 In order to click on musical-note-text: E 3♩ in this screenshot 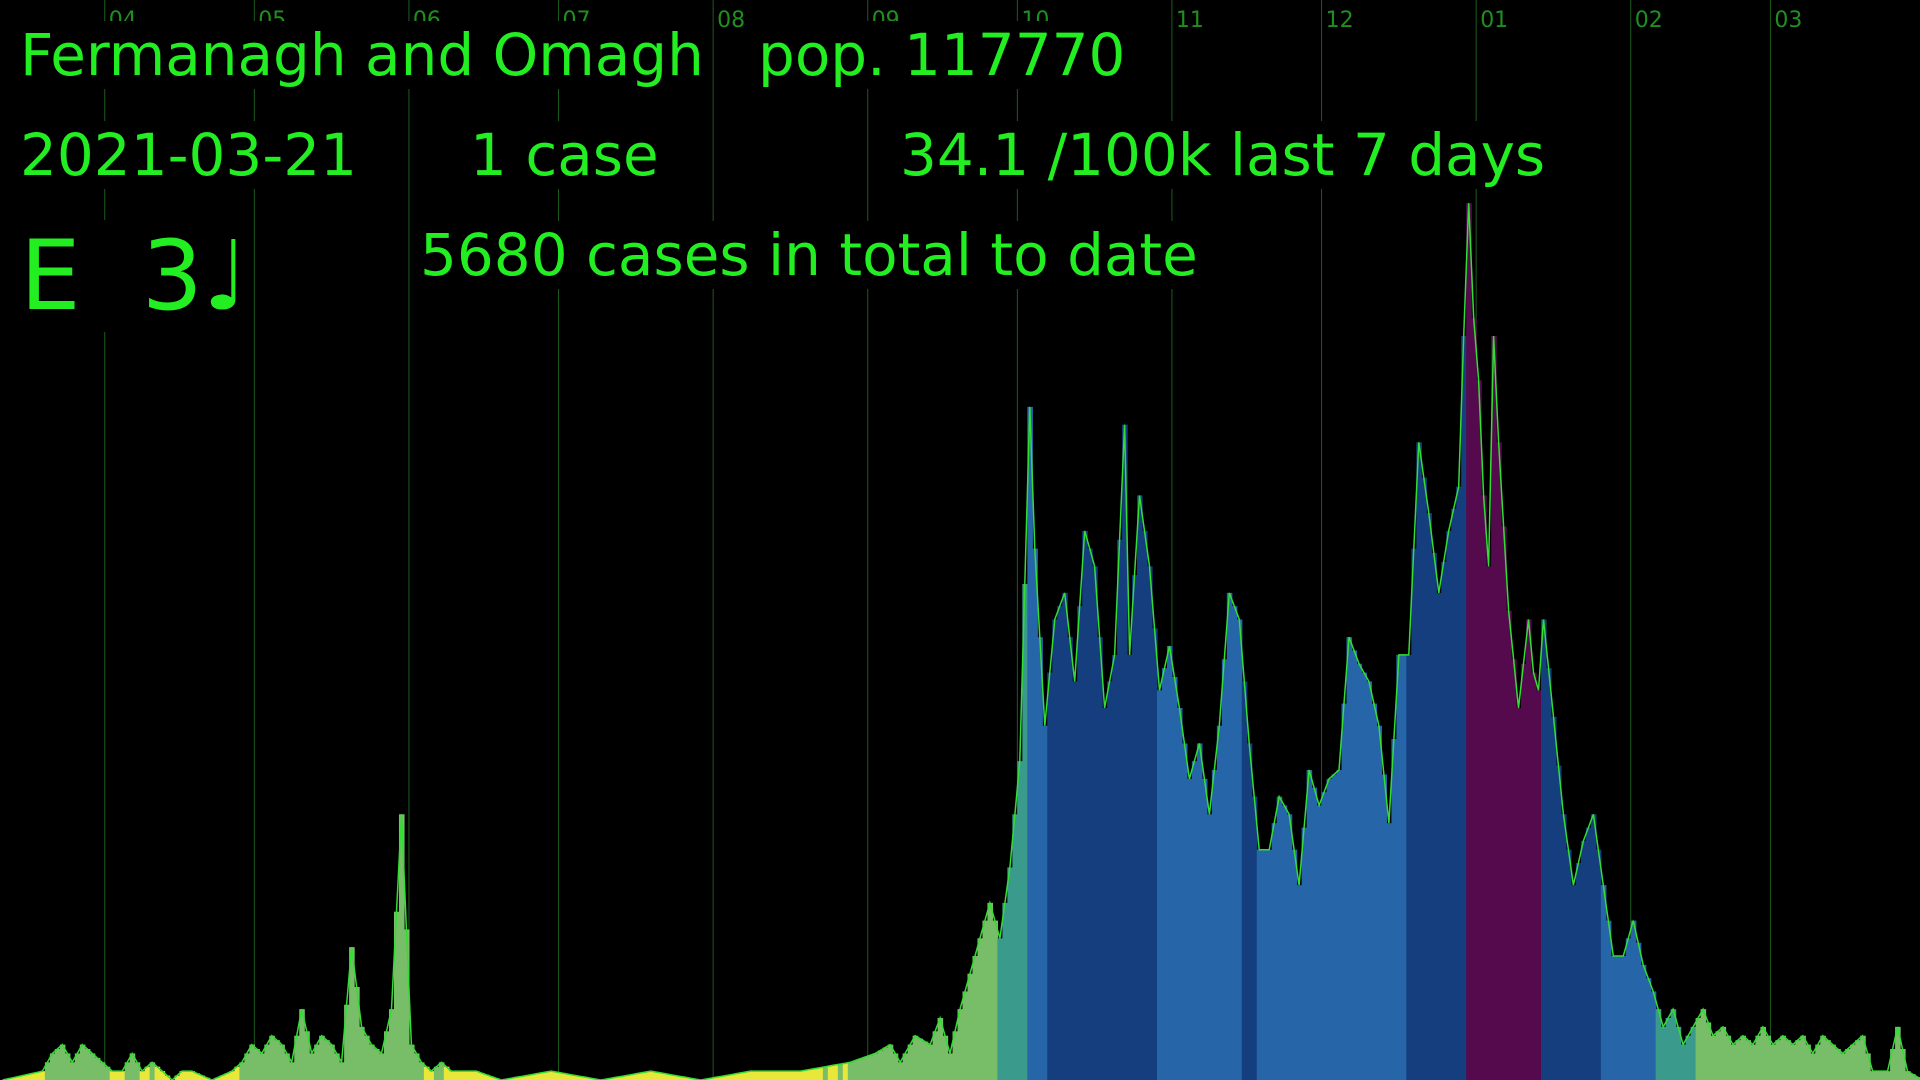, I will do `click(134, 276)`.